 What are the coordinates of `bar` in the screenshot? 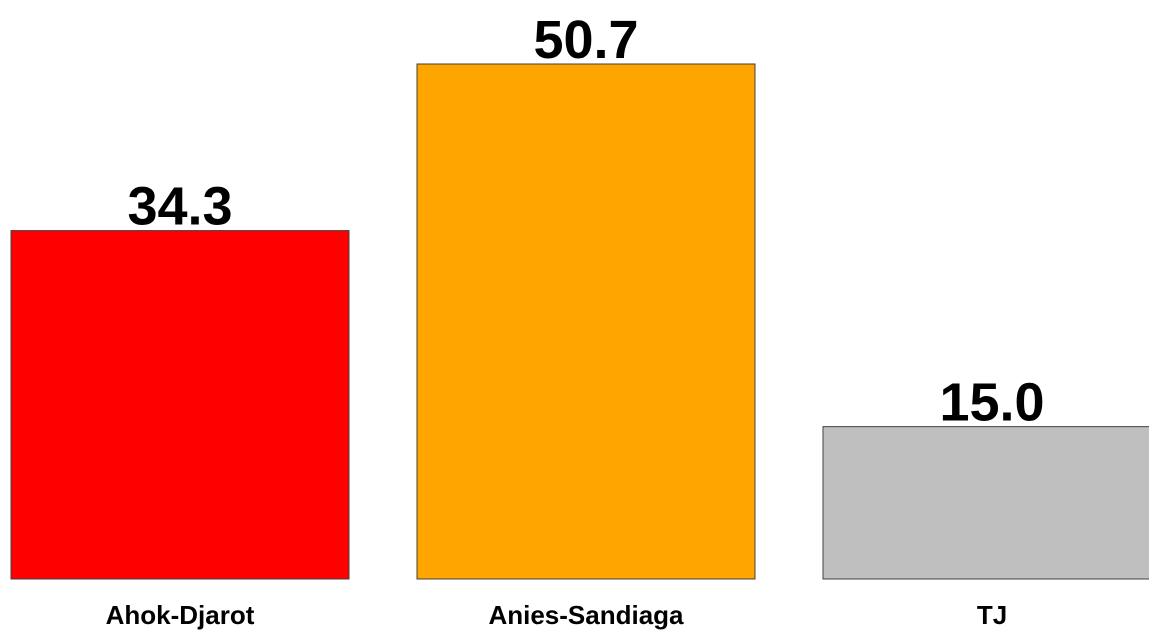 It's located at (985, 503).